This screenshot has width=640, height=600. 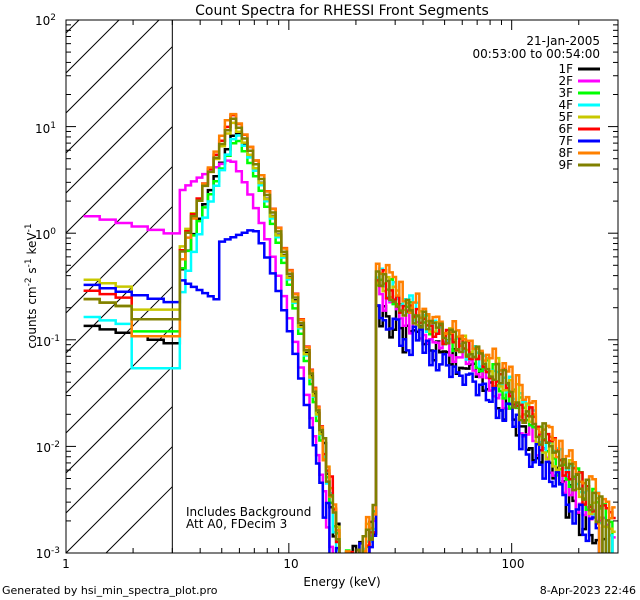 What do you see at coordinates (565, 129) in the screenshot?
I see `legend-label-6f: 6F` at bounding box center [565, 129].